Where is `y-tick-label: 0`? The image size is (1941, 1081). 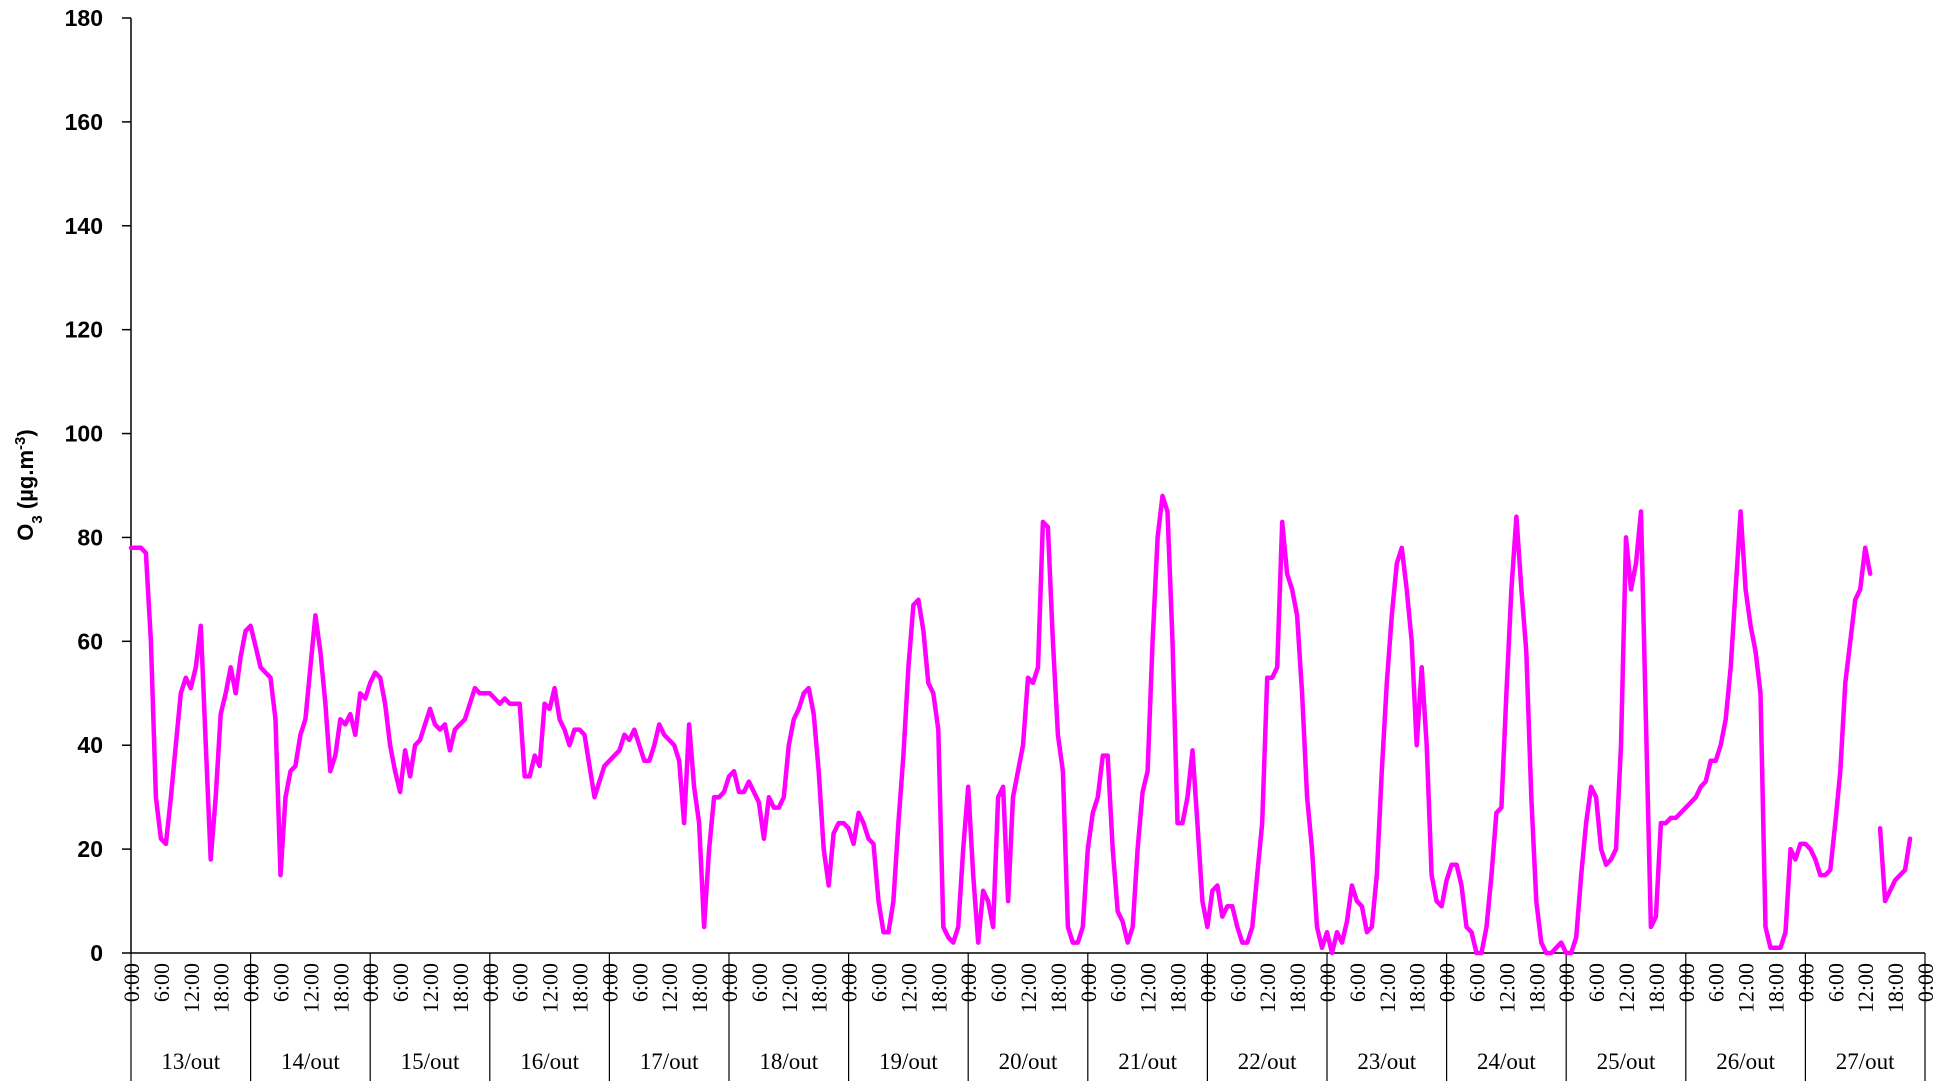 y-tick-label: 0 is located at coordinates (96, 953).